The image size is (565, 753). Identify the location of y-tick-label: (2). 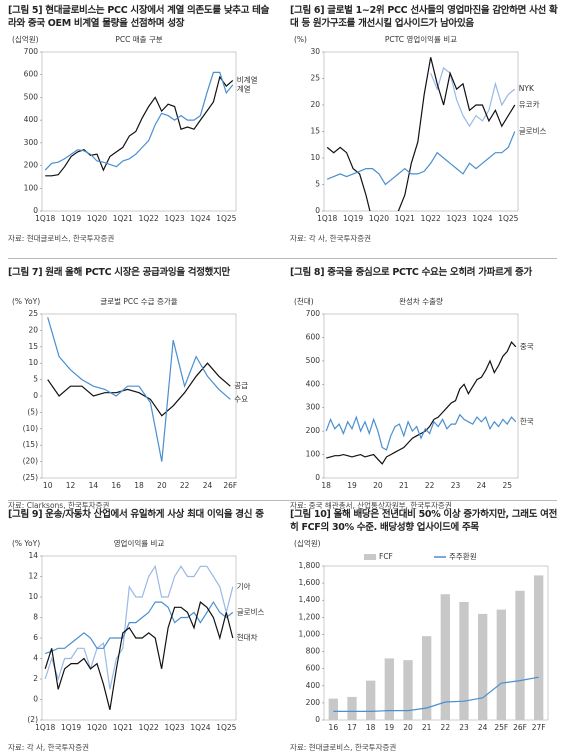
(32, 719).